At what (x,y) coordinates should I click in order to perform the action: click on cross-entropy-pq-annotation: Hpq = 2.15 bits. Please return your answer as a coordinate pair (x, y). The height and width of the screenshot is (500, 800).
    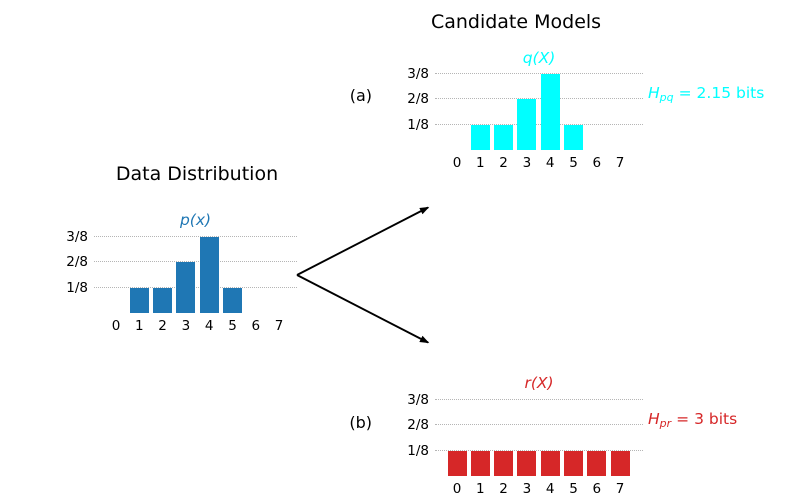
    Looking at the image, I should click on (706, 94).